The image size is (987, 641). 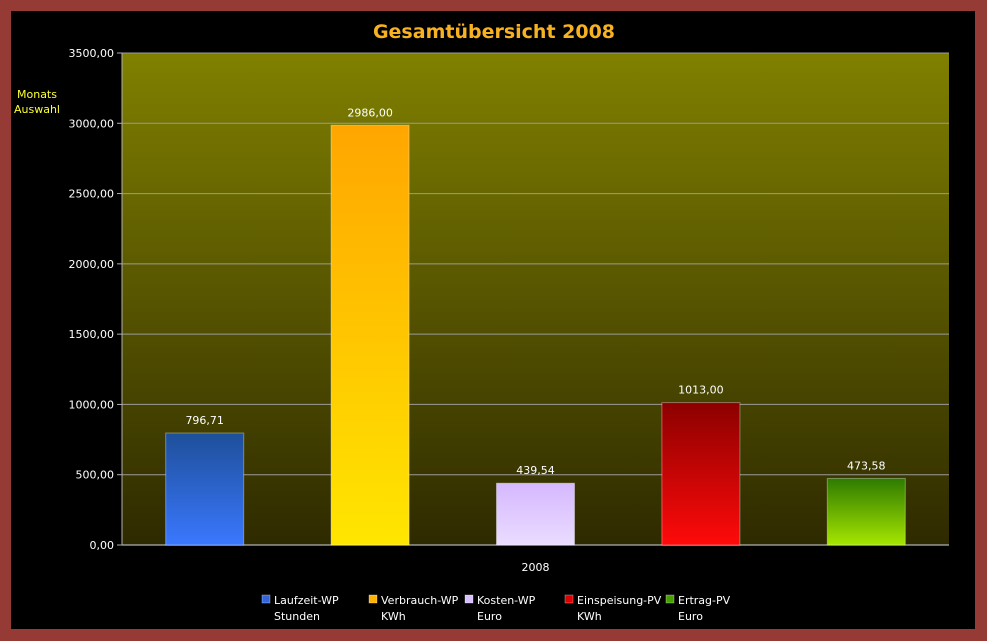 I want to click on legend-label: Laufzeit-WP, so click(x=306, y=600).